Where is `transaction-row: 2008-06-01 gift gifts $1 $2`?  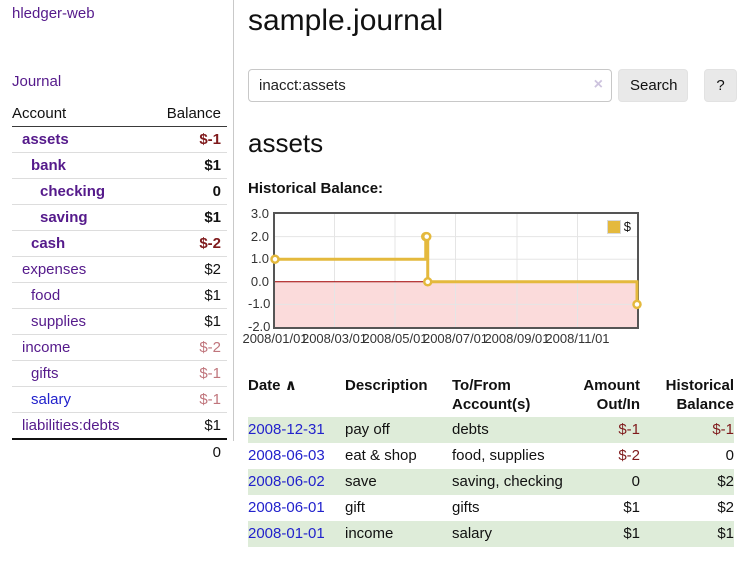 transaction-row: 2008-06-01 gift gifts $1 $2 is located at coordinates (491, 508).